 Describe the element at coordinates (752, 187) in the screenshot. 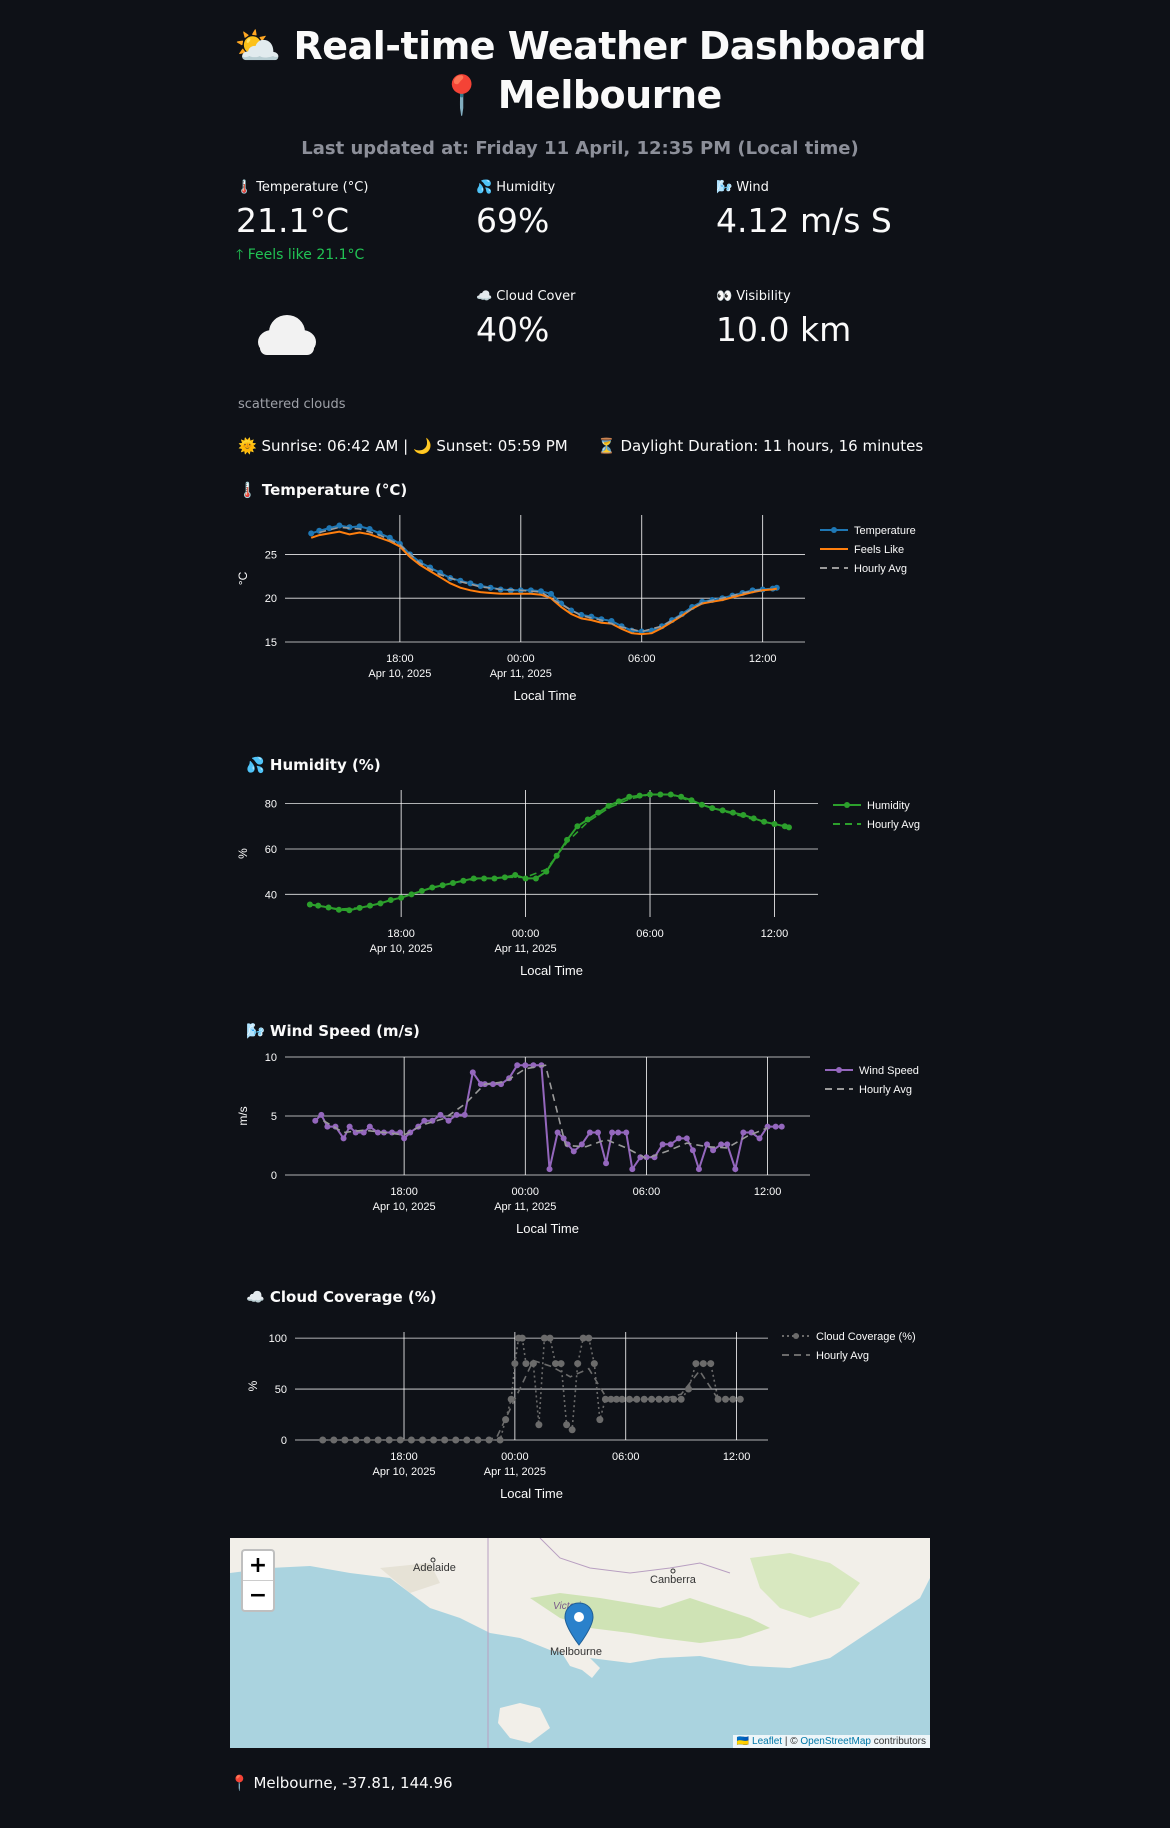

I see `wind-label: Wind` at that location.